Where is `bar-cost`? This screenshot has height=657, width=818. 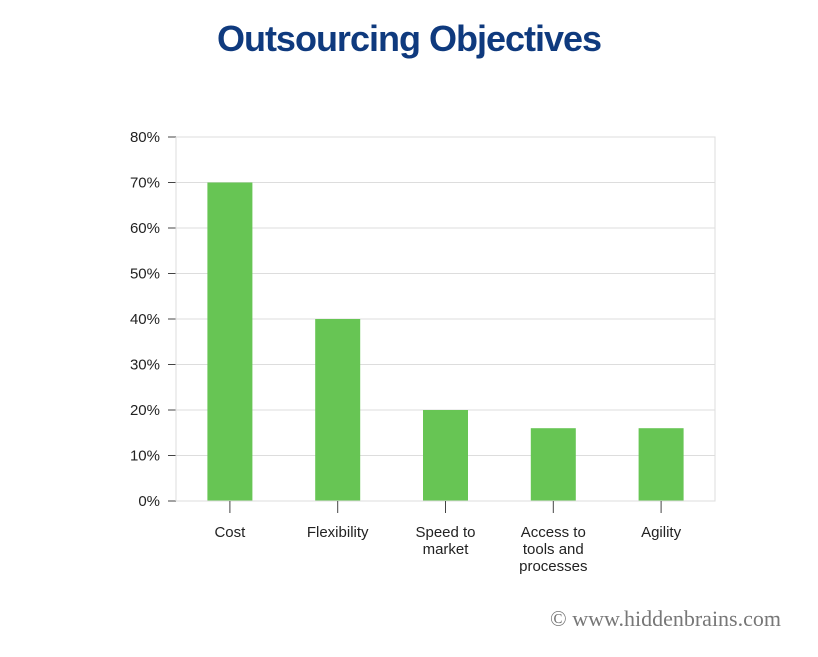
bar-cost is located at coordinates (230, 341).